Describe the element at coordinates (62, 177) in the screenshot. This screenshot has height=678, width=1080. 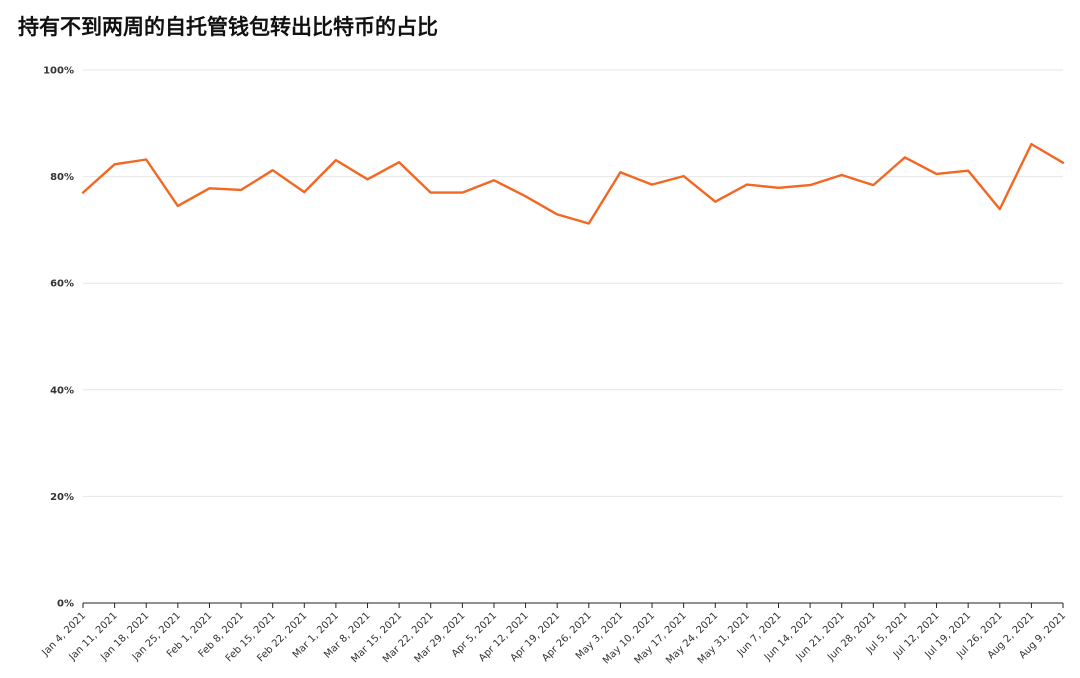
I see `y-tick-label: 80%` at that location.